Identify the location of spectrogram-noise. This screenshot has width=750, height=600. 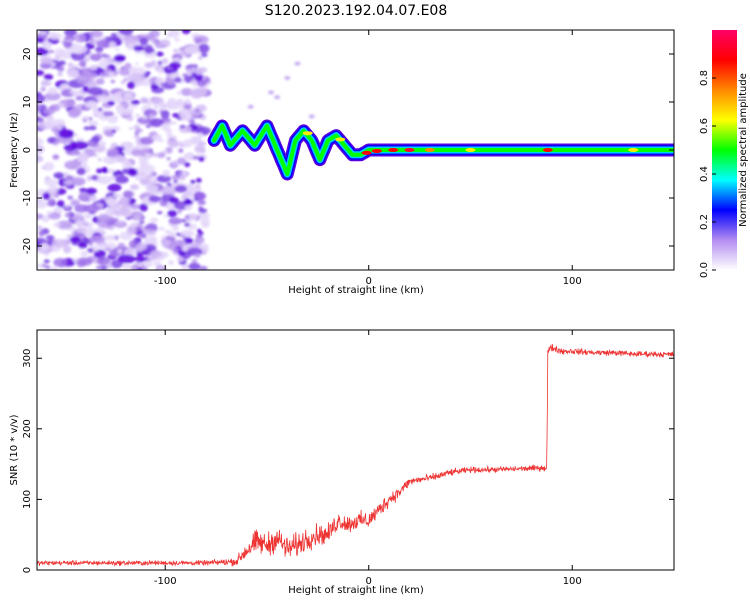
(176, 150).